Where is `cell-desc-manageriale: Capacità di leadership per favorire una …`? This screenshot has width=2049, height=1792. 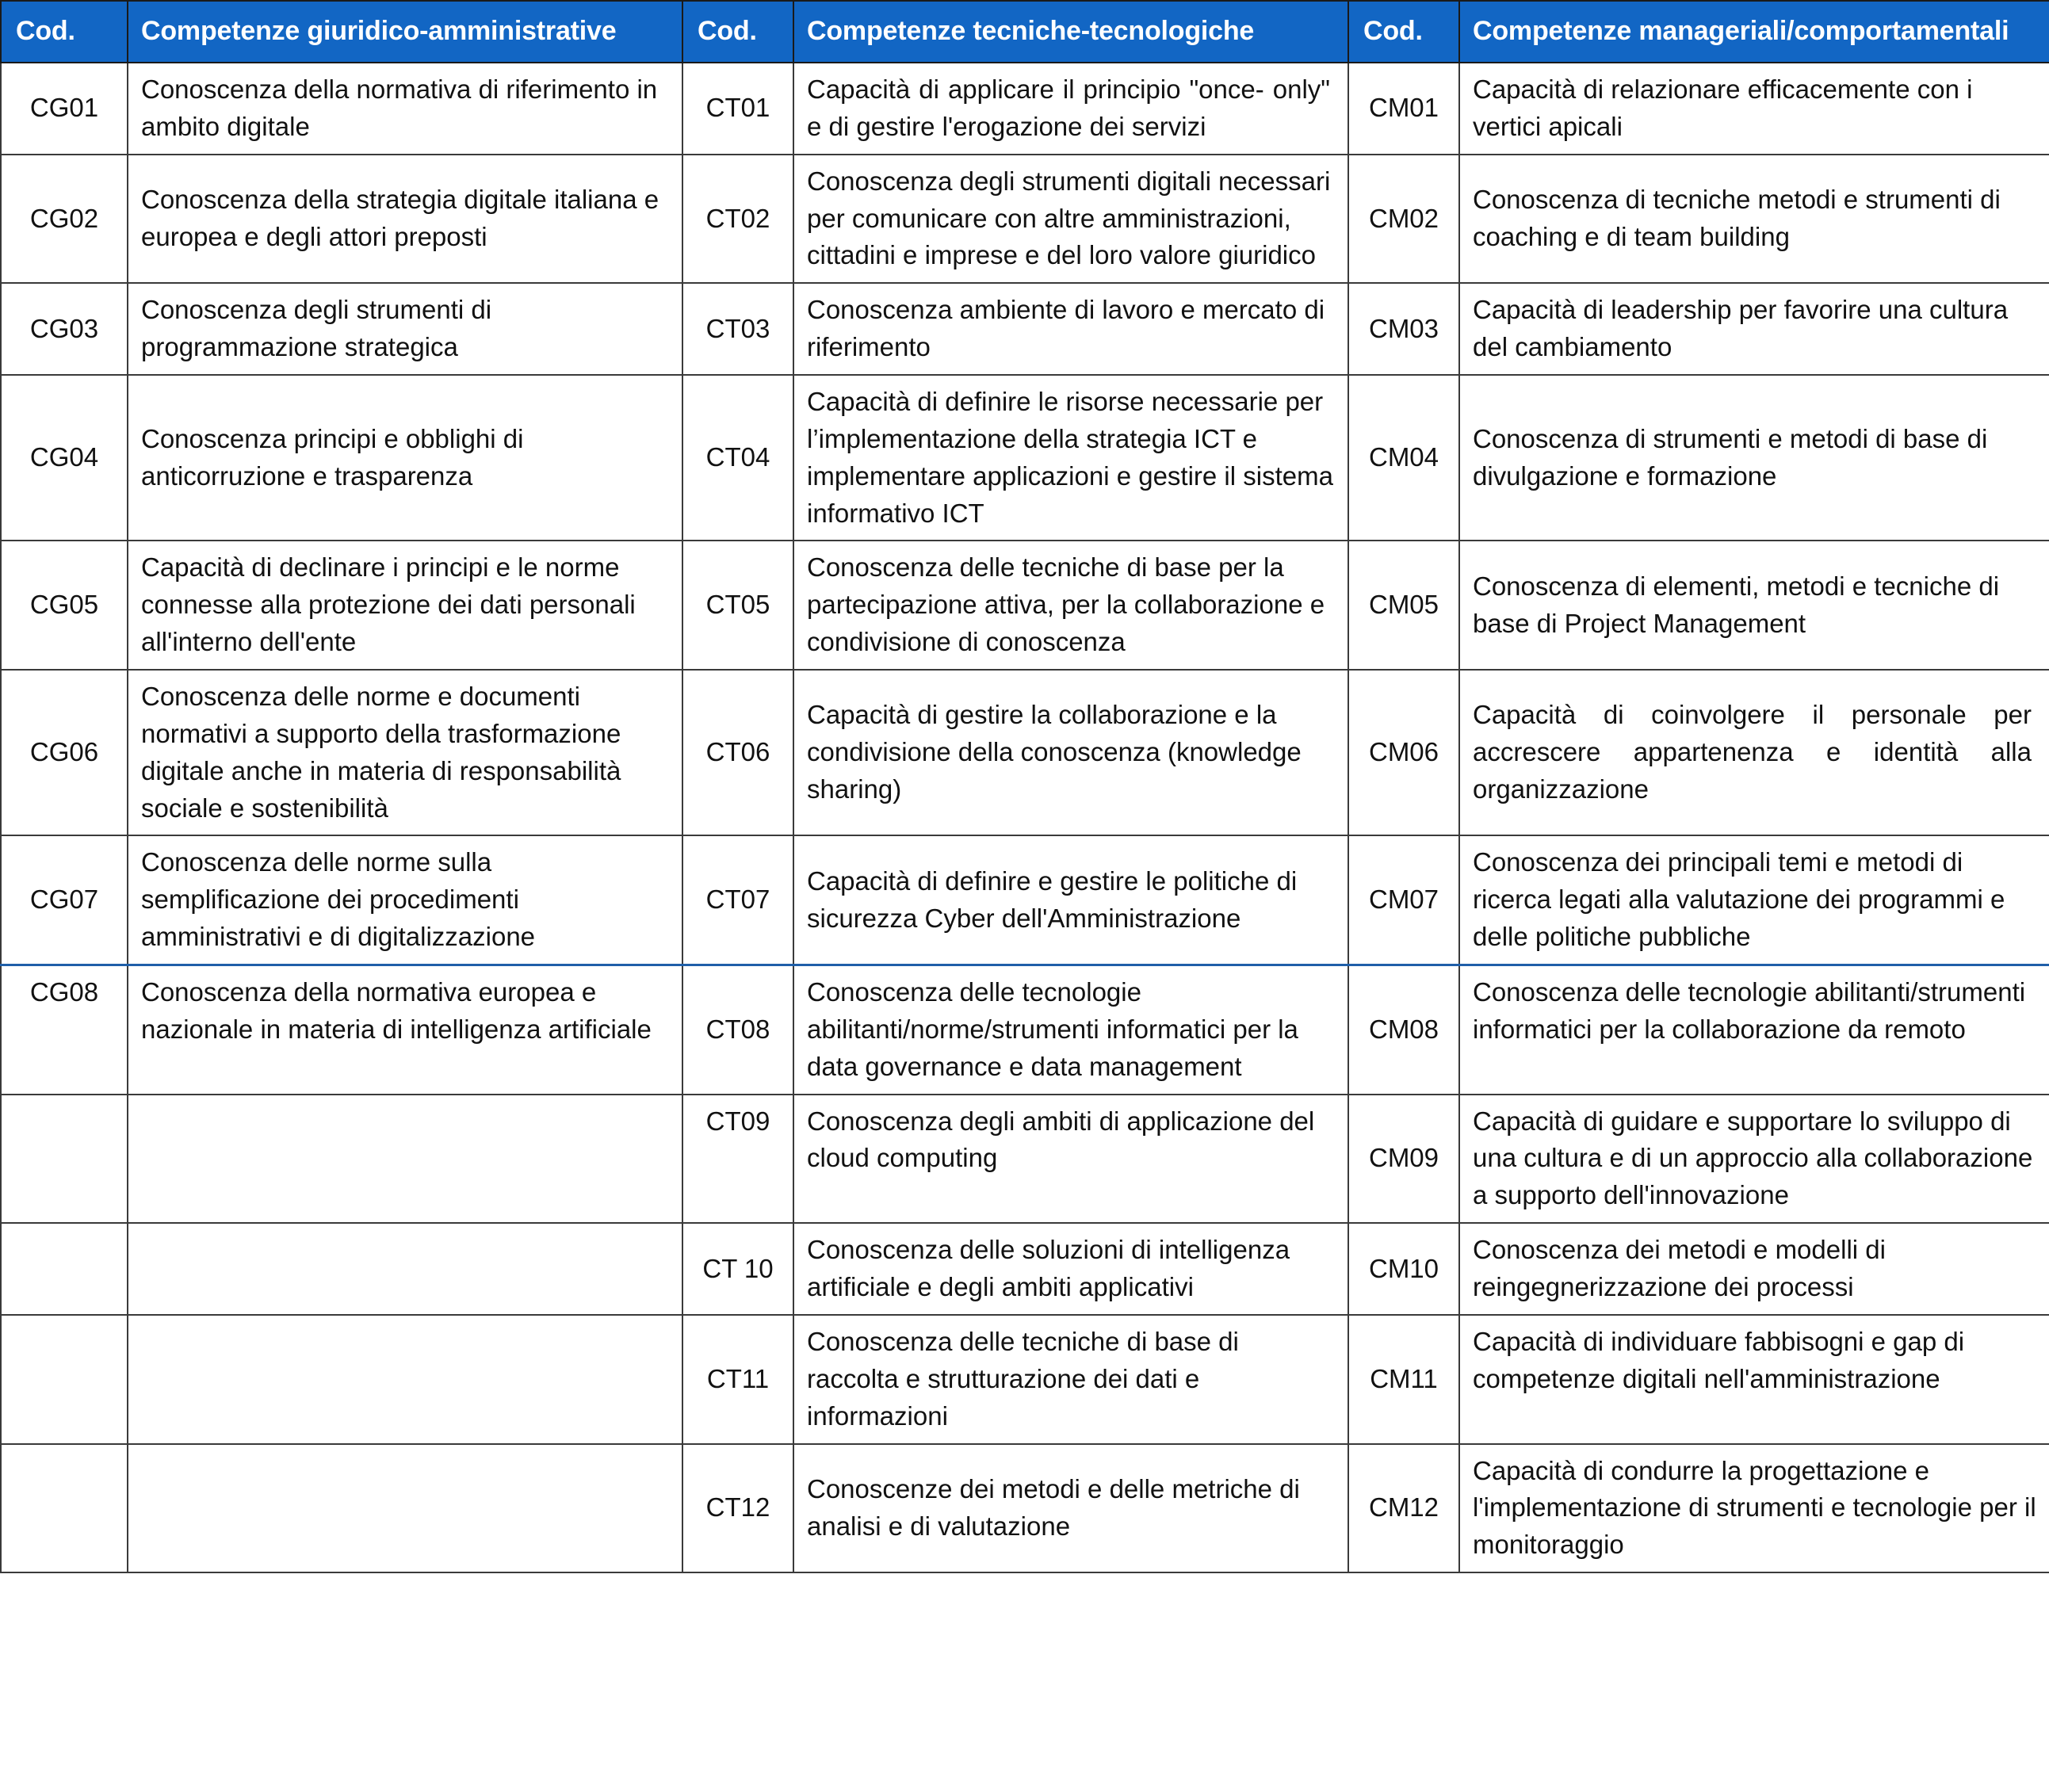 cell-desc-manageriale: Capacità di leadership per favorire una … is located at coordinates (1753, 329).